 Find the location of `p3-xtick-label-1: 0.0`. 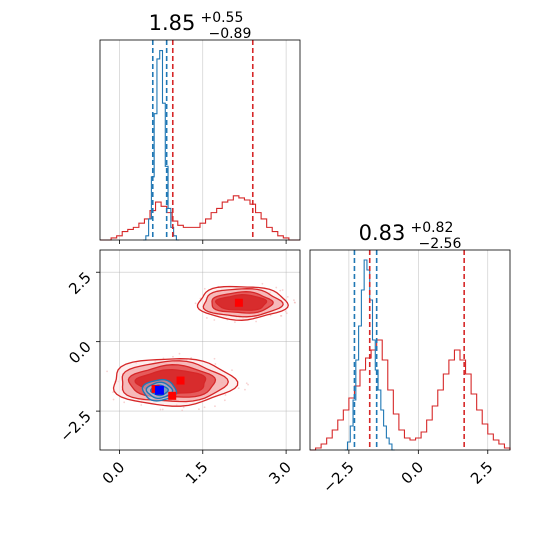

p3-xtick-label-1: 0.0 is located at coordinates (413, 473).